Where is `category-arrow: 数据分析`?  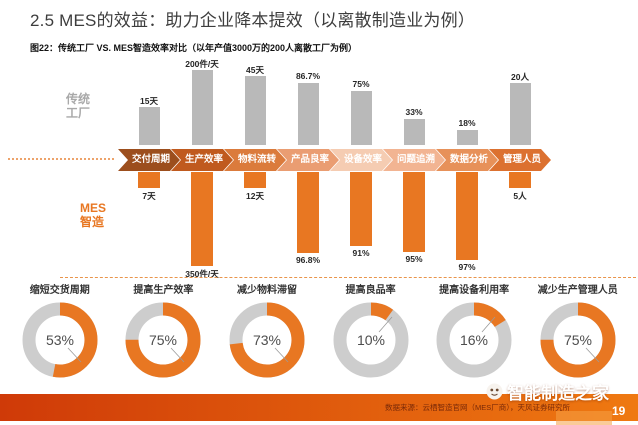
category-arrow: 数据分析 is located at coordinates (467, 160).